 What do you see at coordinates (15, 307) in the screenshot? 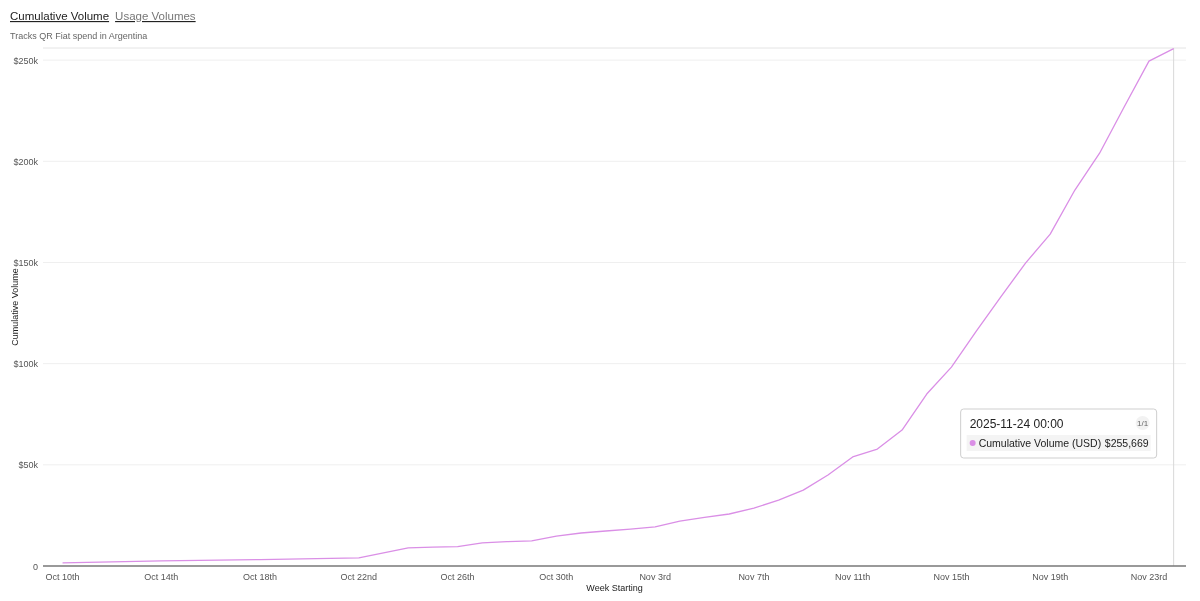
I see `y-axis-title: Cumulative Volume` at bounding box center [15, 307].